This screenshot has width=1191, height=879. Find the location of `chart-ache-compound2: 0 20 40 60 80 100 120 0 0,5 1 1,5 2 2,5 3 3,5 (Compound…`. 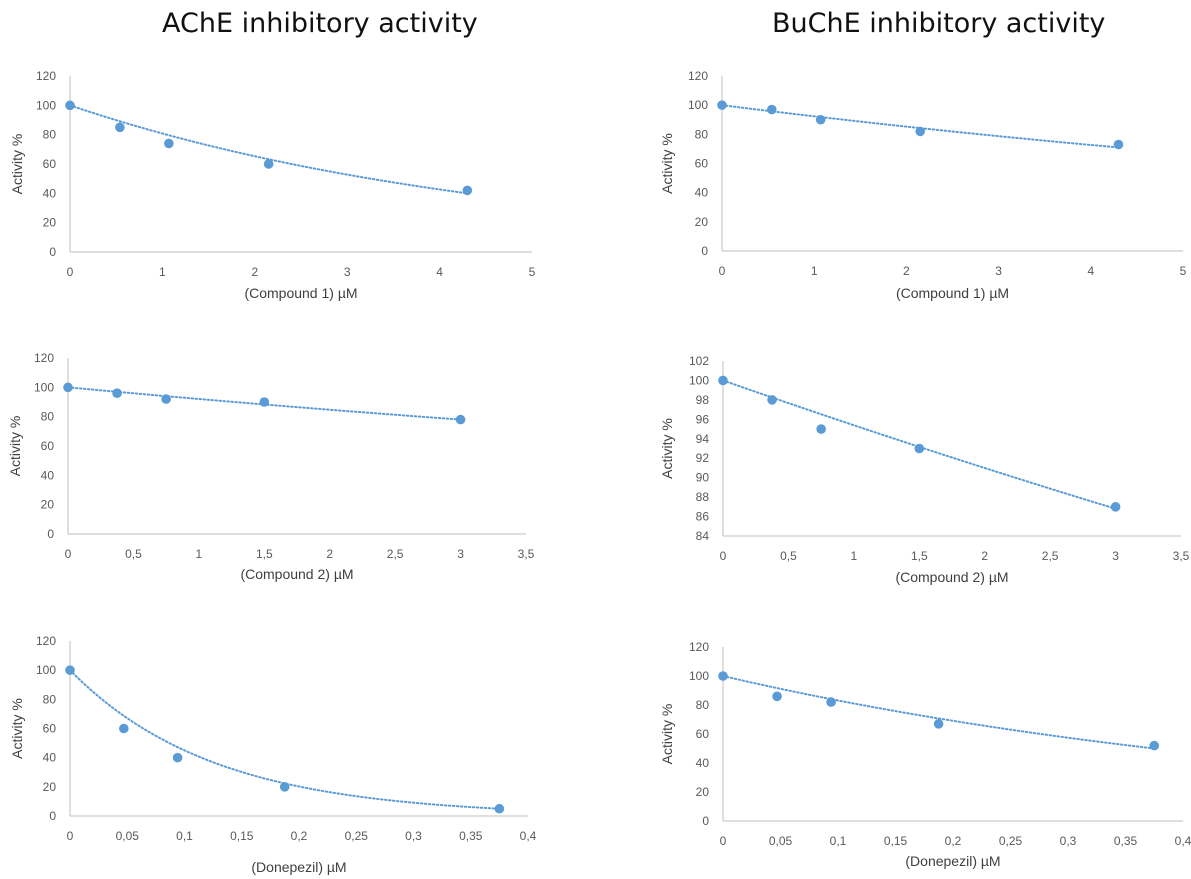

chart-ache-compound2: 0 20 40 60 80 100 120 0 0,5 1 1,5 2 2,5 3 3,5 (Compound… is located at coordinates (271, 466).